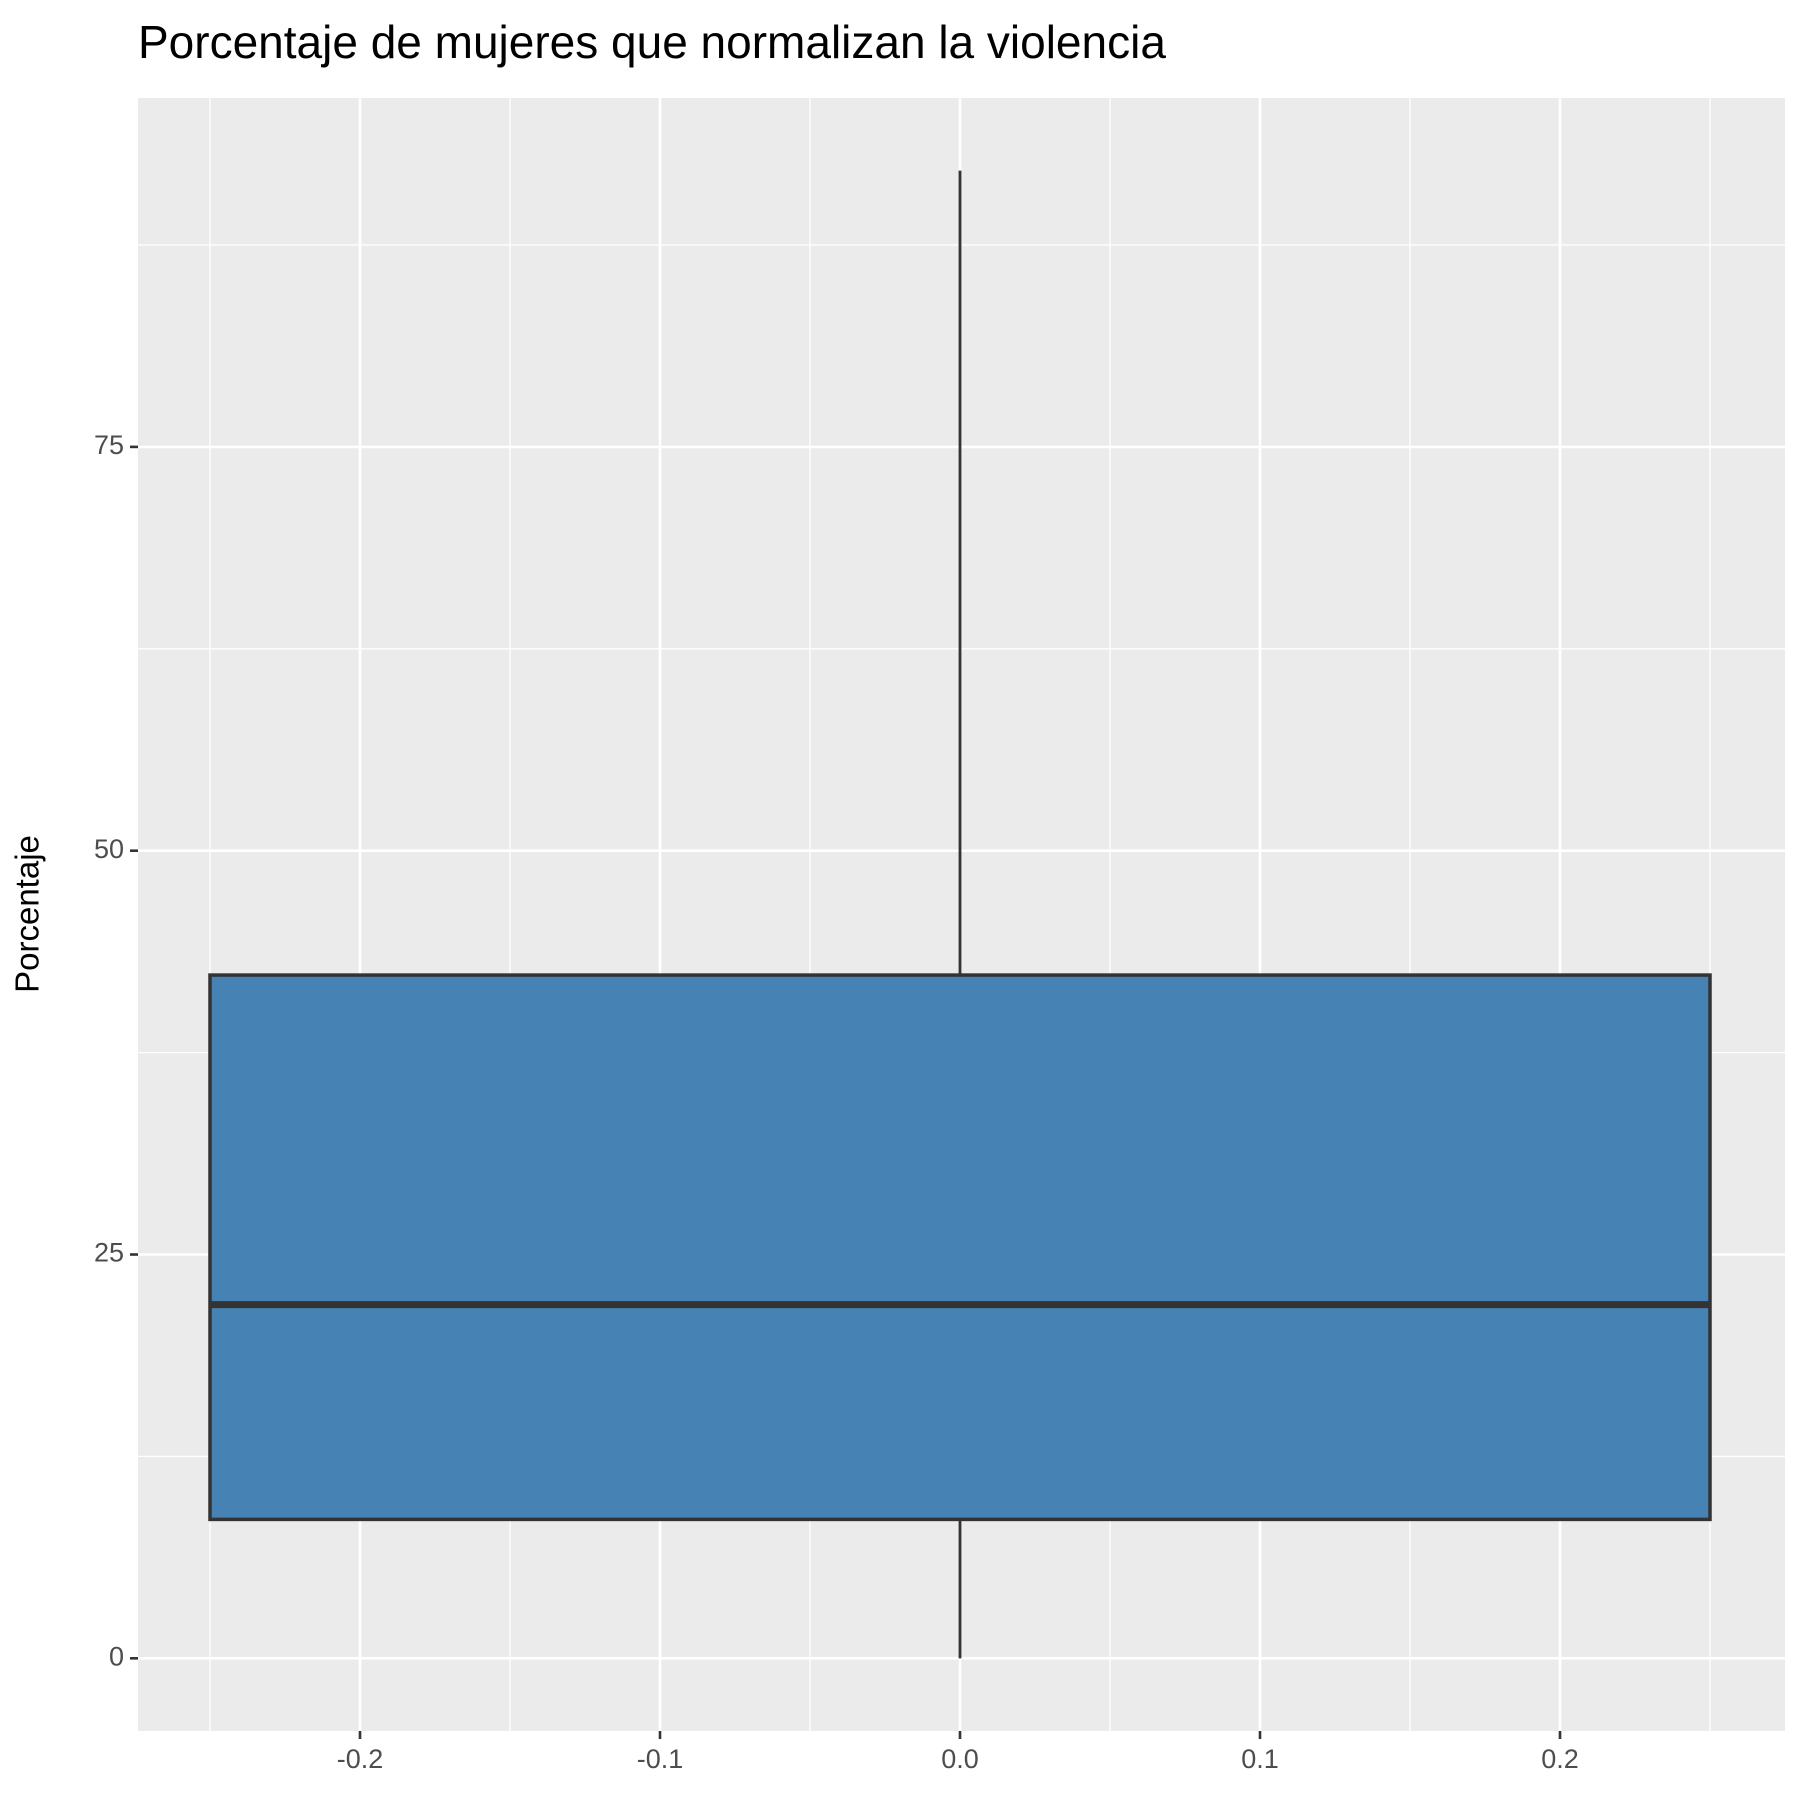 Image resolution: width=1800 pixels, height=1800 pixels. Describe the element at coordinates (116, 1656) in the screenshot. I see `y-tick-label: 0` at that location.